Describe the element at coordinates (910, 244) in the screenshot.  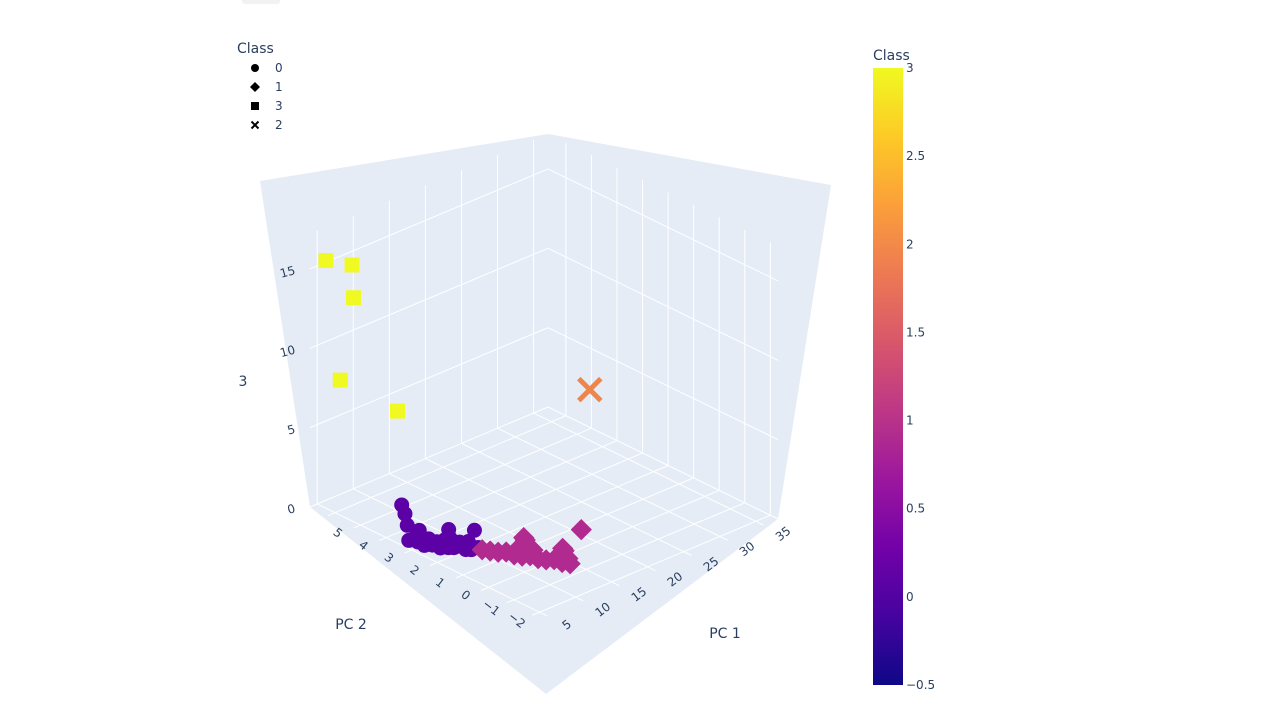
I see `colorbar-tick-label: 2` at that location.